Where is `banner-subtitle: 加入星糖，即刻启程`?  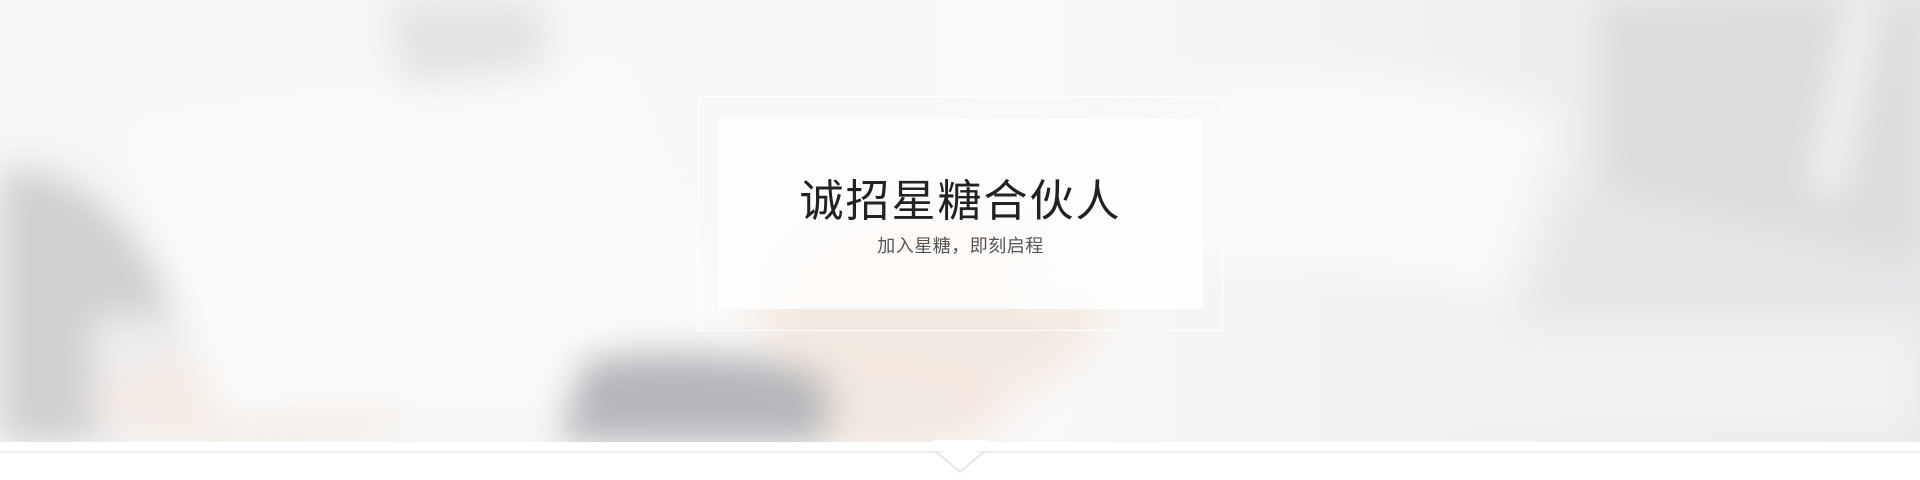 banner-subtitle: 加入星糖，即刻启程 is located at coordinates (960, 246).